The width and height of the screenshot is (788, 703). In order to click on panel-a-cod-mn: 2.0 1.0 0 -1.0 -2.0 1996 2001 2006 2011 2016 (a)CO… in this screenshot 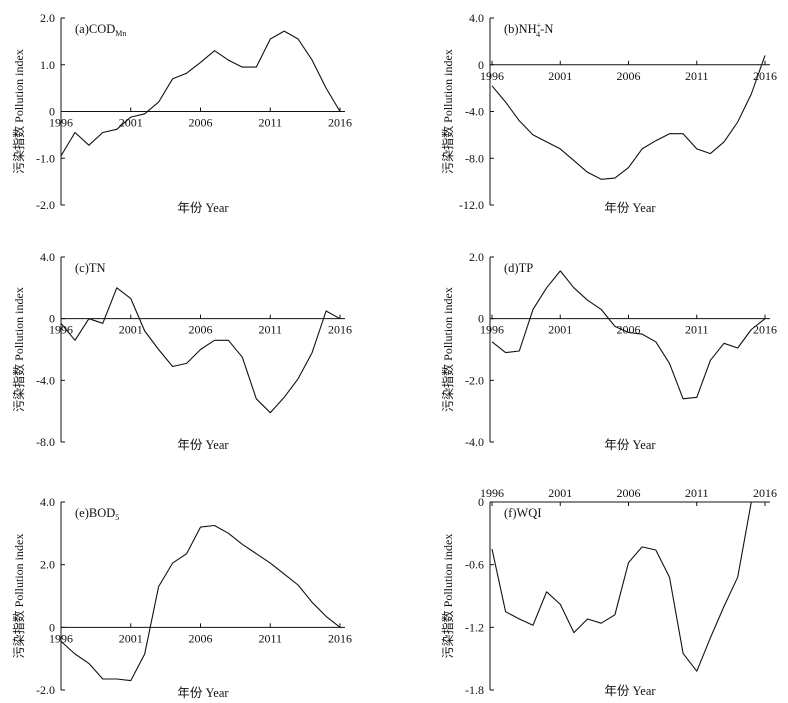, I will do `click(181, 113)`.